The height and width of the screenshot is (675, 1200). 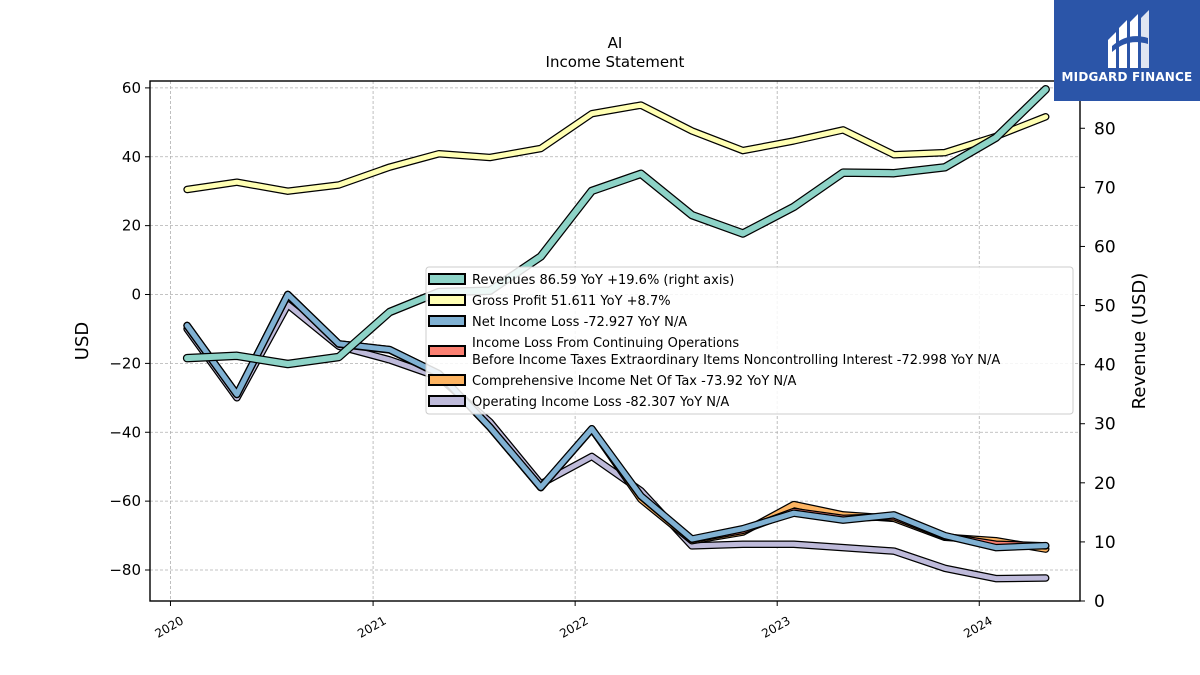 What do you see at coordinates (131, 88) in the screenshot?
I see `y-tick-label: 60` at bounding box center [131, 88].